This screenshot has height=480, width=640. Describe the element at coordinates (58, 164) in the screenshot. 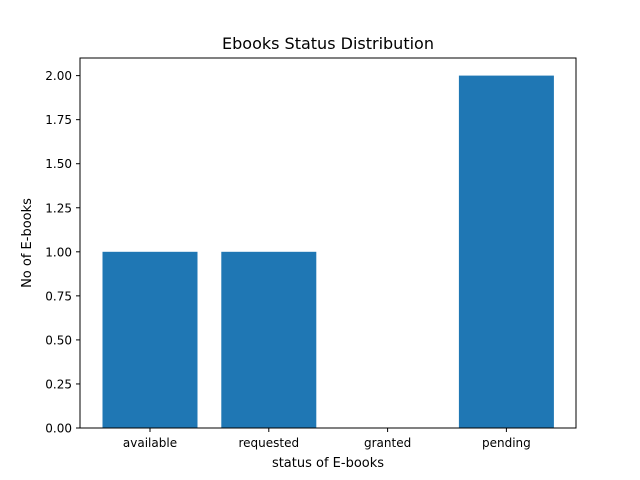

I see `y-tick-label: 1.50` at that location.